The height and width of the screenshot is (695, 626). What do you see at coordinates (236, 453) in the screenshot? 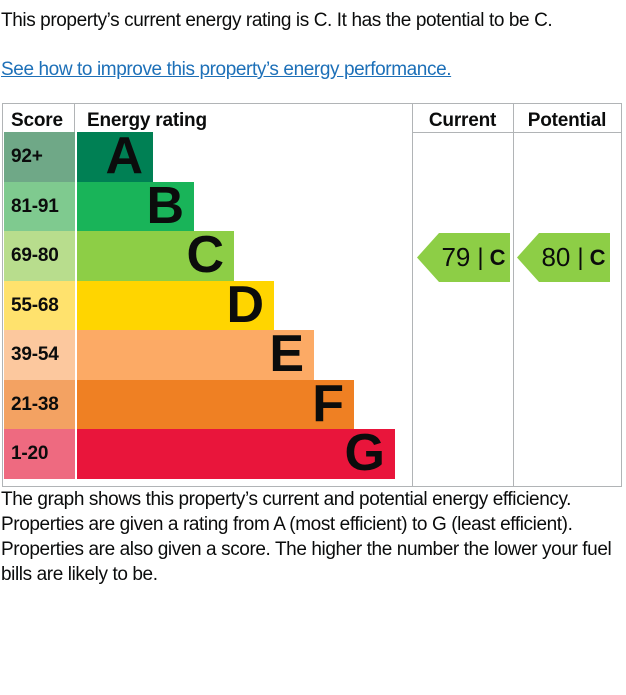
I see `band-bar-g: G` at bounding box center [236, 453].